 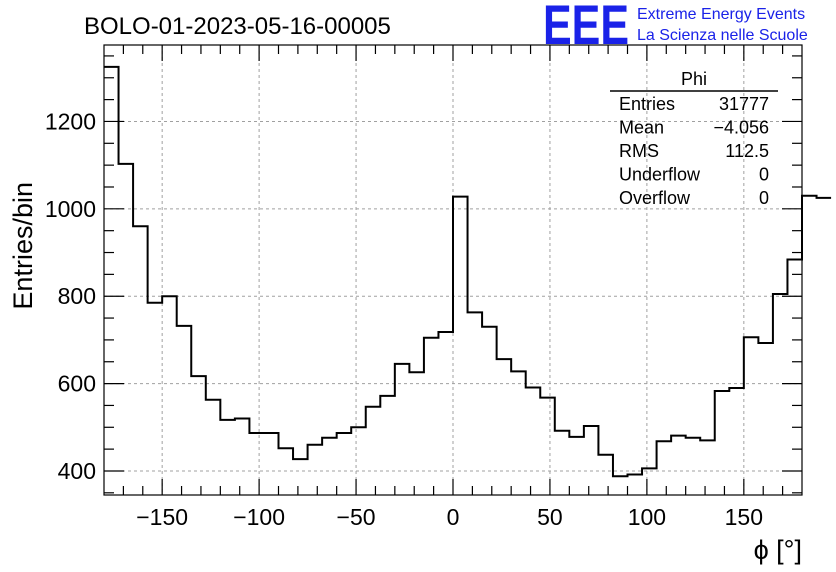 What do you see at coordinates (259, 517) in the screenshot?
I see `x-tick-label: −100` at bounding box center [259, 517].